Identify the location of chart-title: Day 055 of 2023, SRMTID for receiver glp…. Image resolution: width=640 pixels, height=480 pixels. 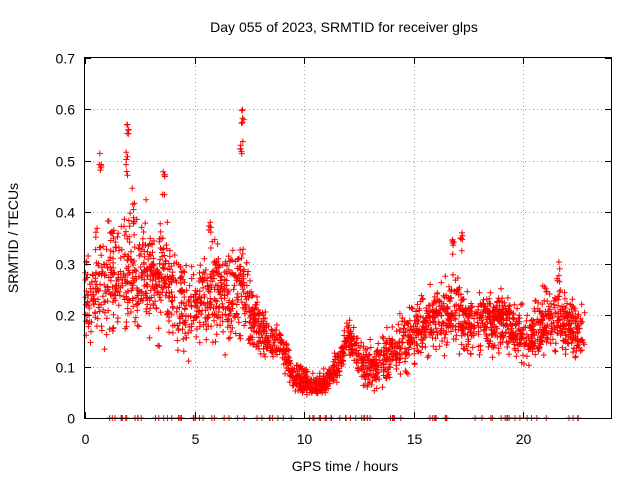
(344, 27).